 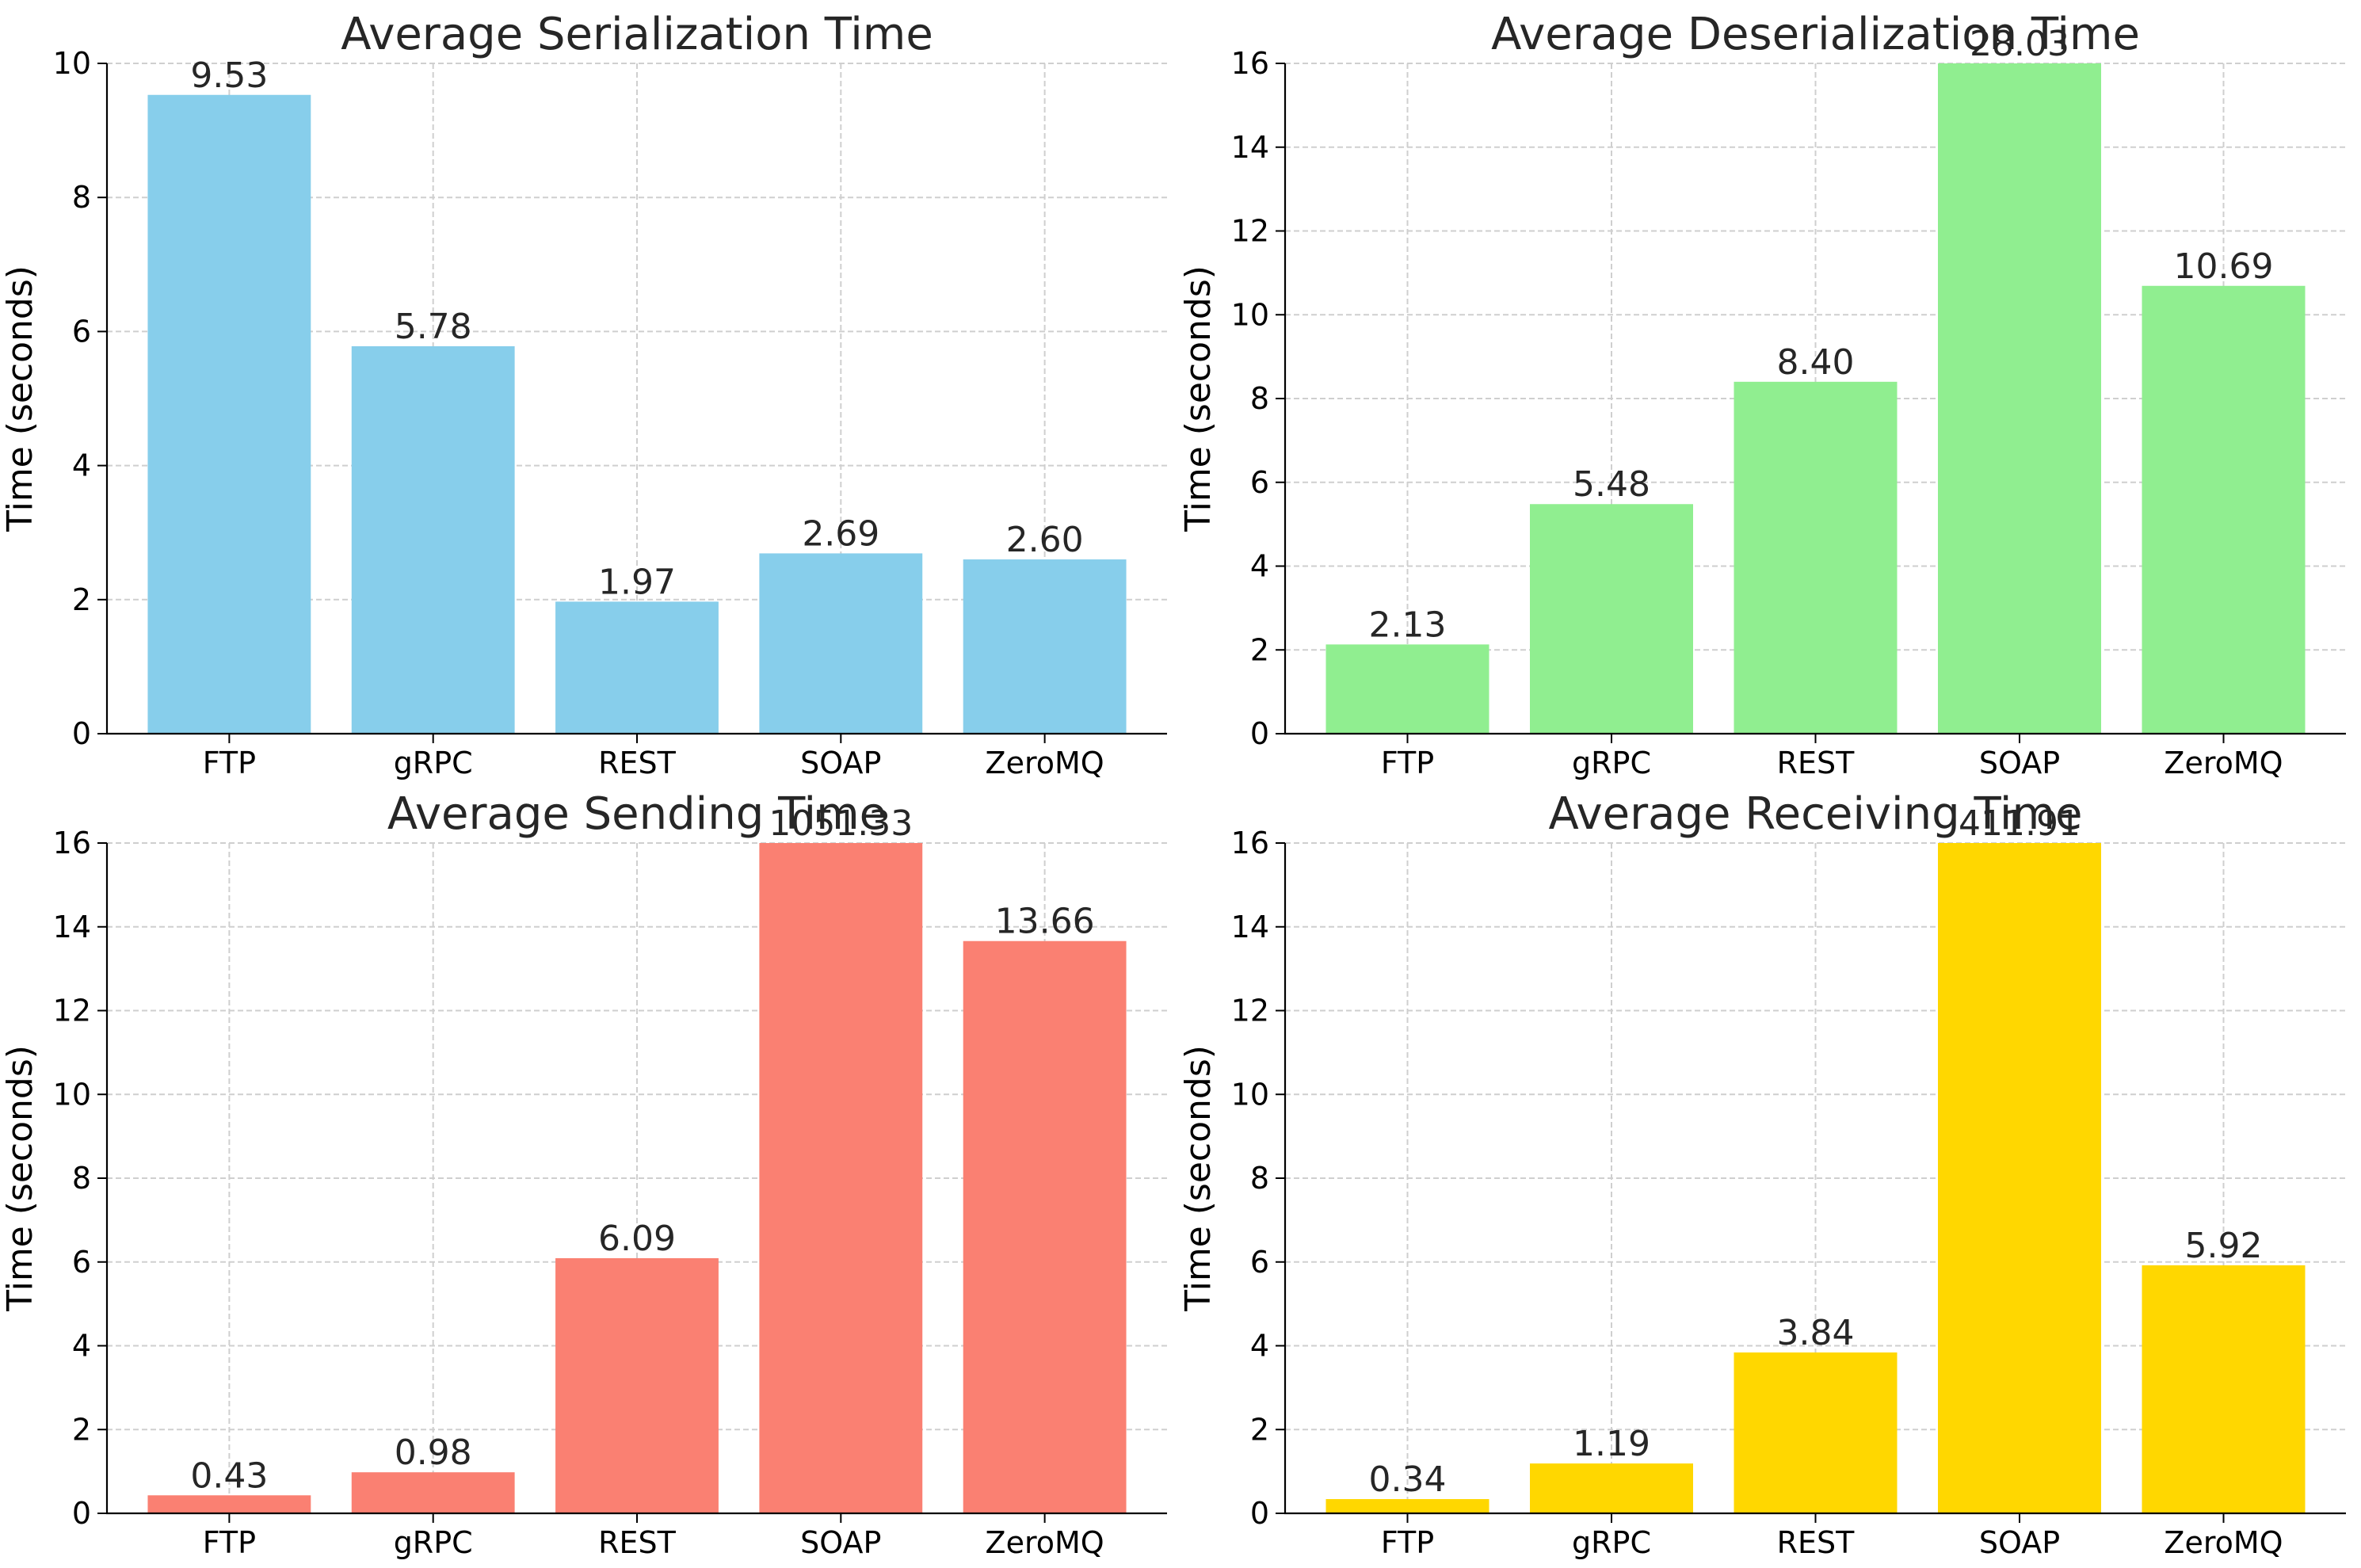 What do you see at coordinates (637, 582) in the screenshot?
I see `bar-value-label: 1.97` at bounding box center [637, 582].